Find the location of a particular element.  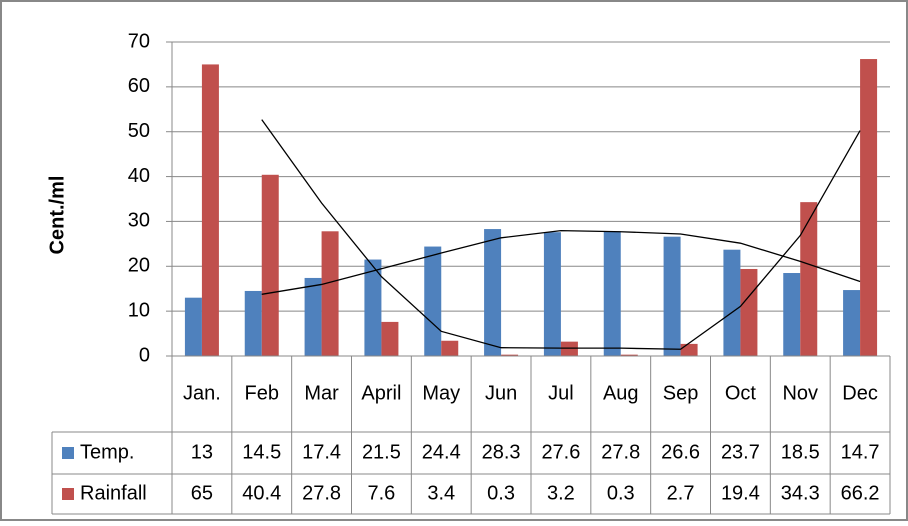

table-value: 7.6 is located at coordinates (382, 493).